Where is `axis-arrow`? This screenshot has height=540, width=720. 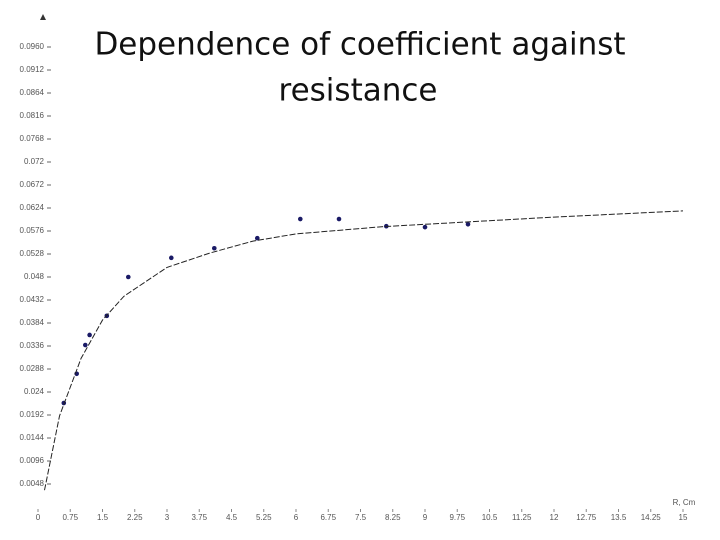 axis-arrow is located at coordinates (43, 17).